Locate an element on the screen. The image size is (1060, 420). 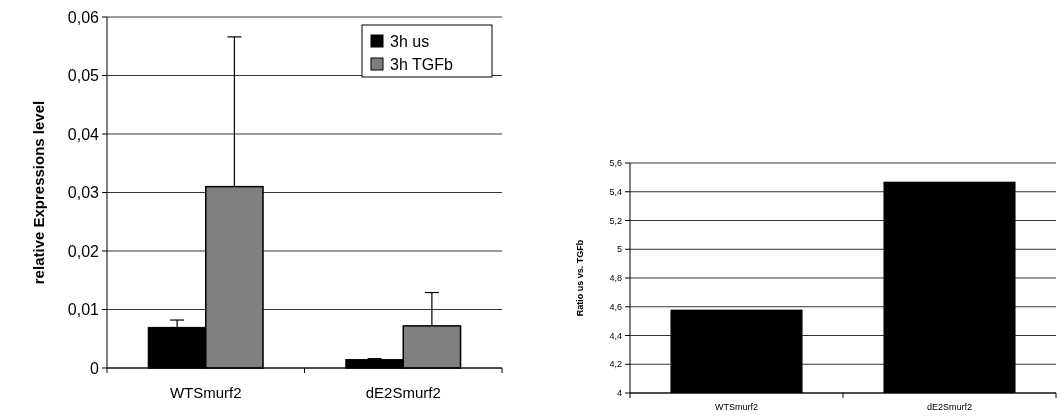
y-tick-label: 0 is located at coordinates (95, 368).